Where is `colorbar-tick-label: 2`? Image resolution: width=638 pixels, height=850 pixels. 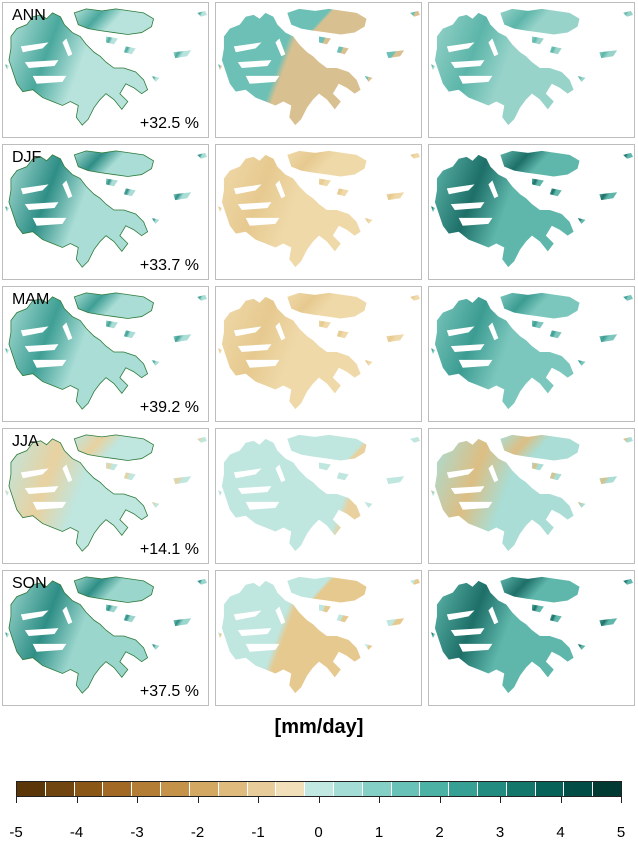 colorbar-tick-label: 2 is located at coordinates (439, 832).